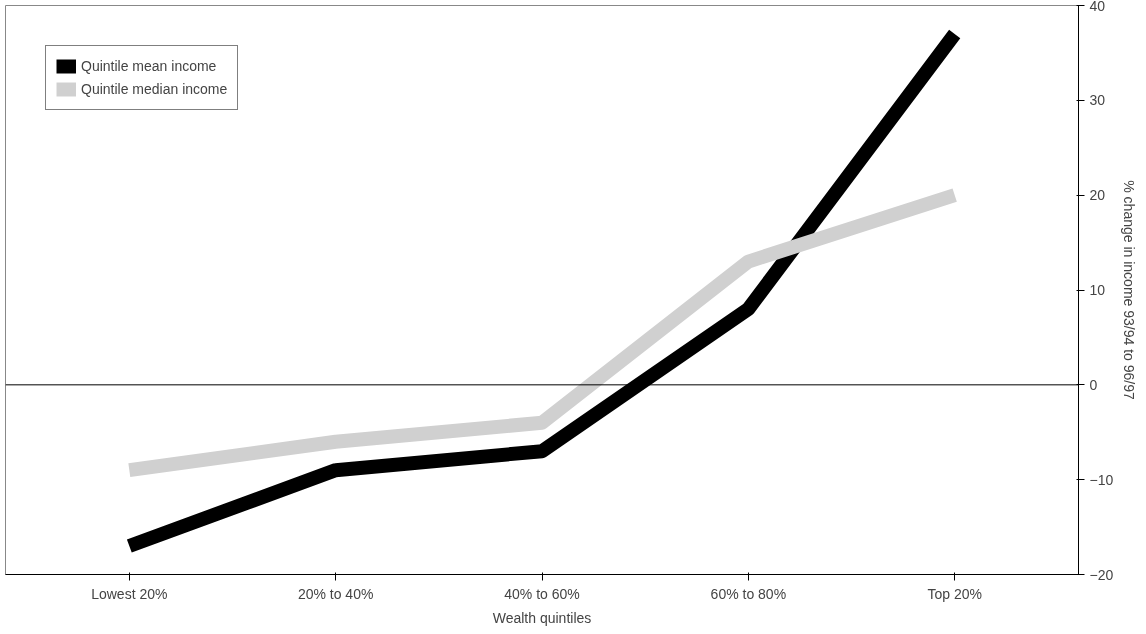 The width and height of the screenshot is (1146, 634). Describe the element at coordinates (1097, 7) in the screenshot. I see `y-tick-label: 40` at that location.